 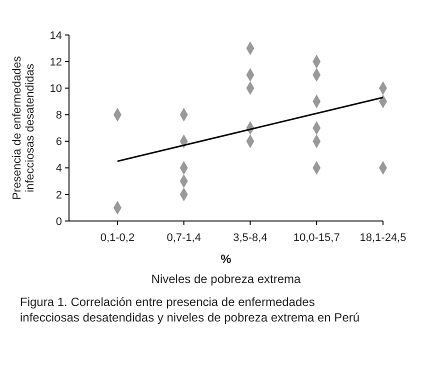 I want to click on y-tick-label: 0, so click(x=59, y=222).